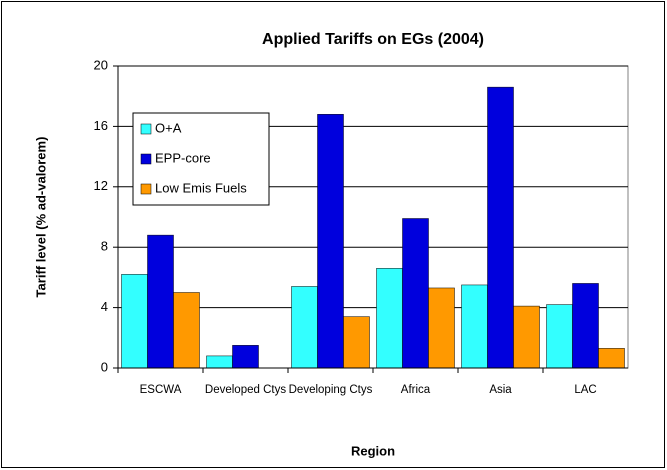  Describe the element at coordinates (104, 246) in the screenshot. I see `y-tick-label: 8` at that location.